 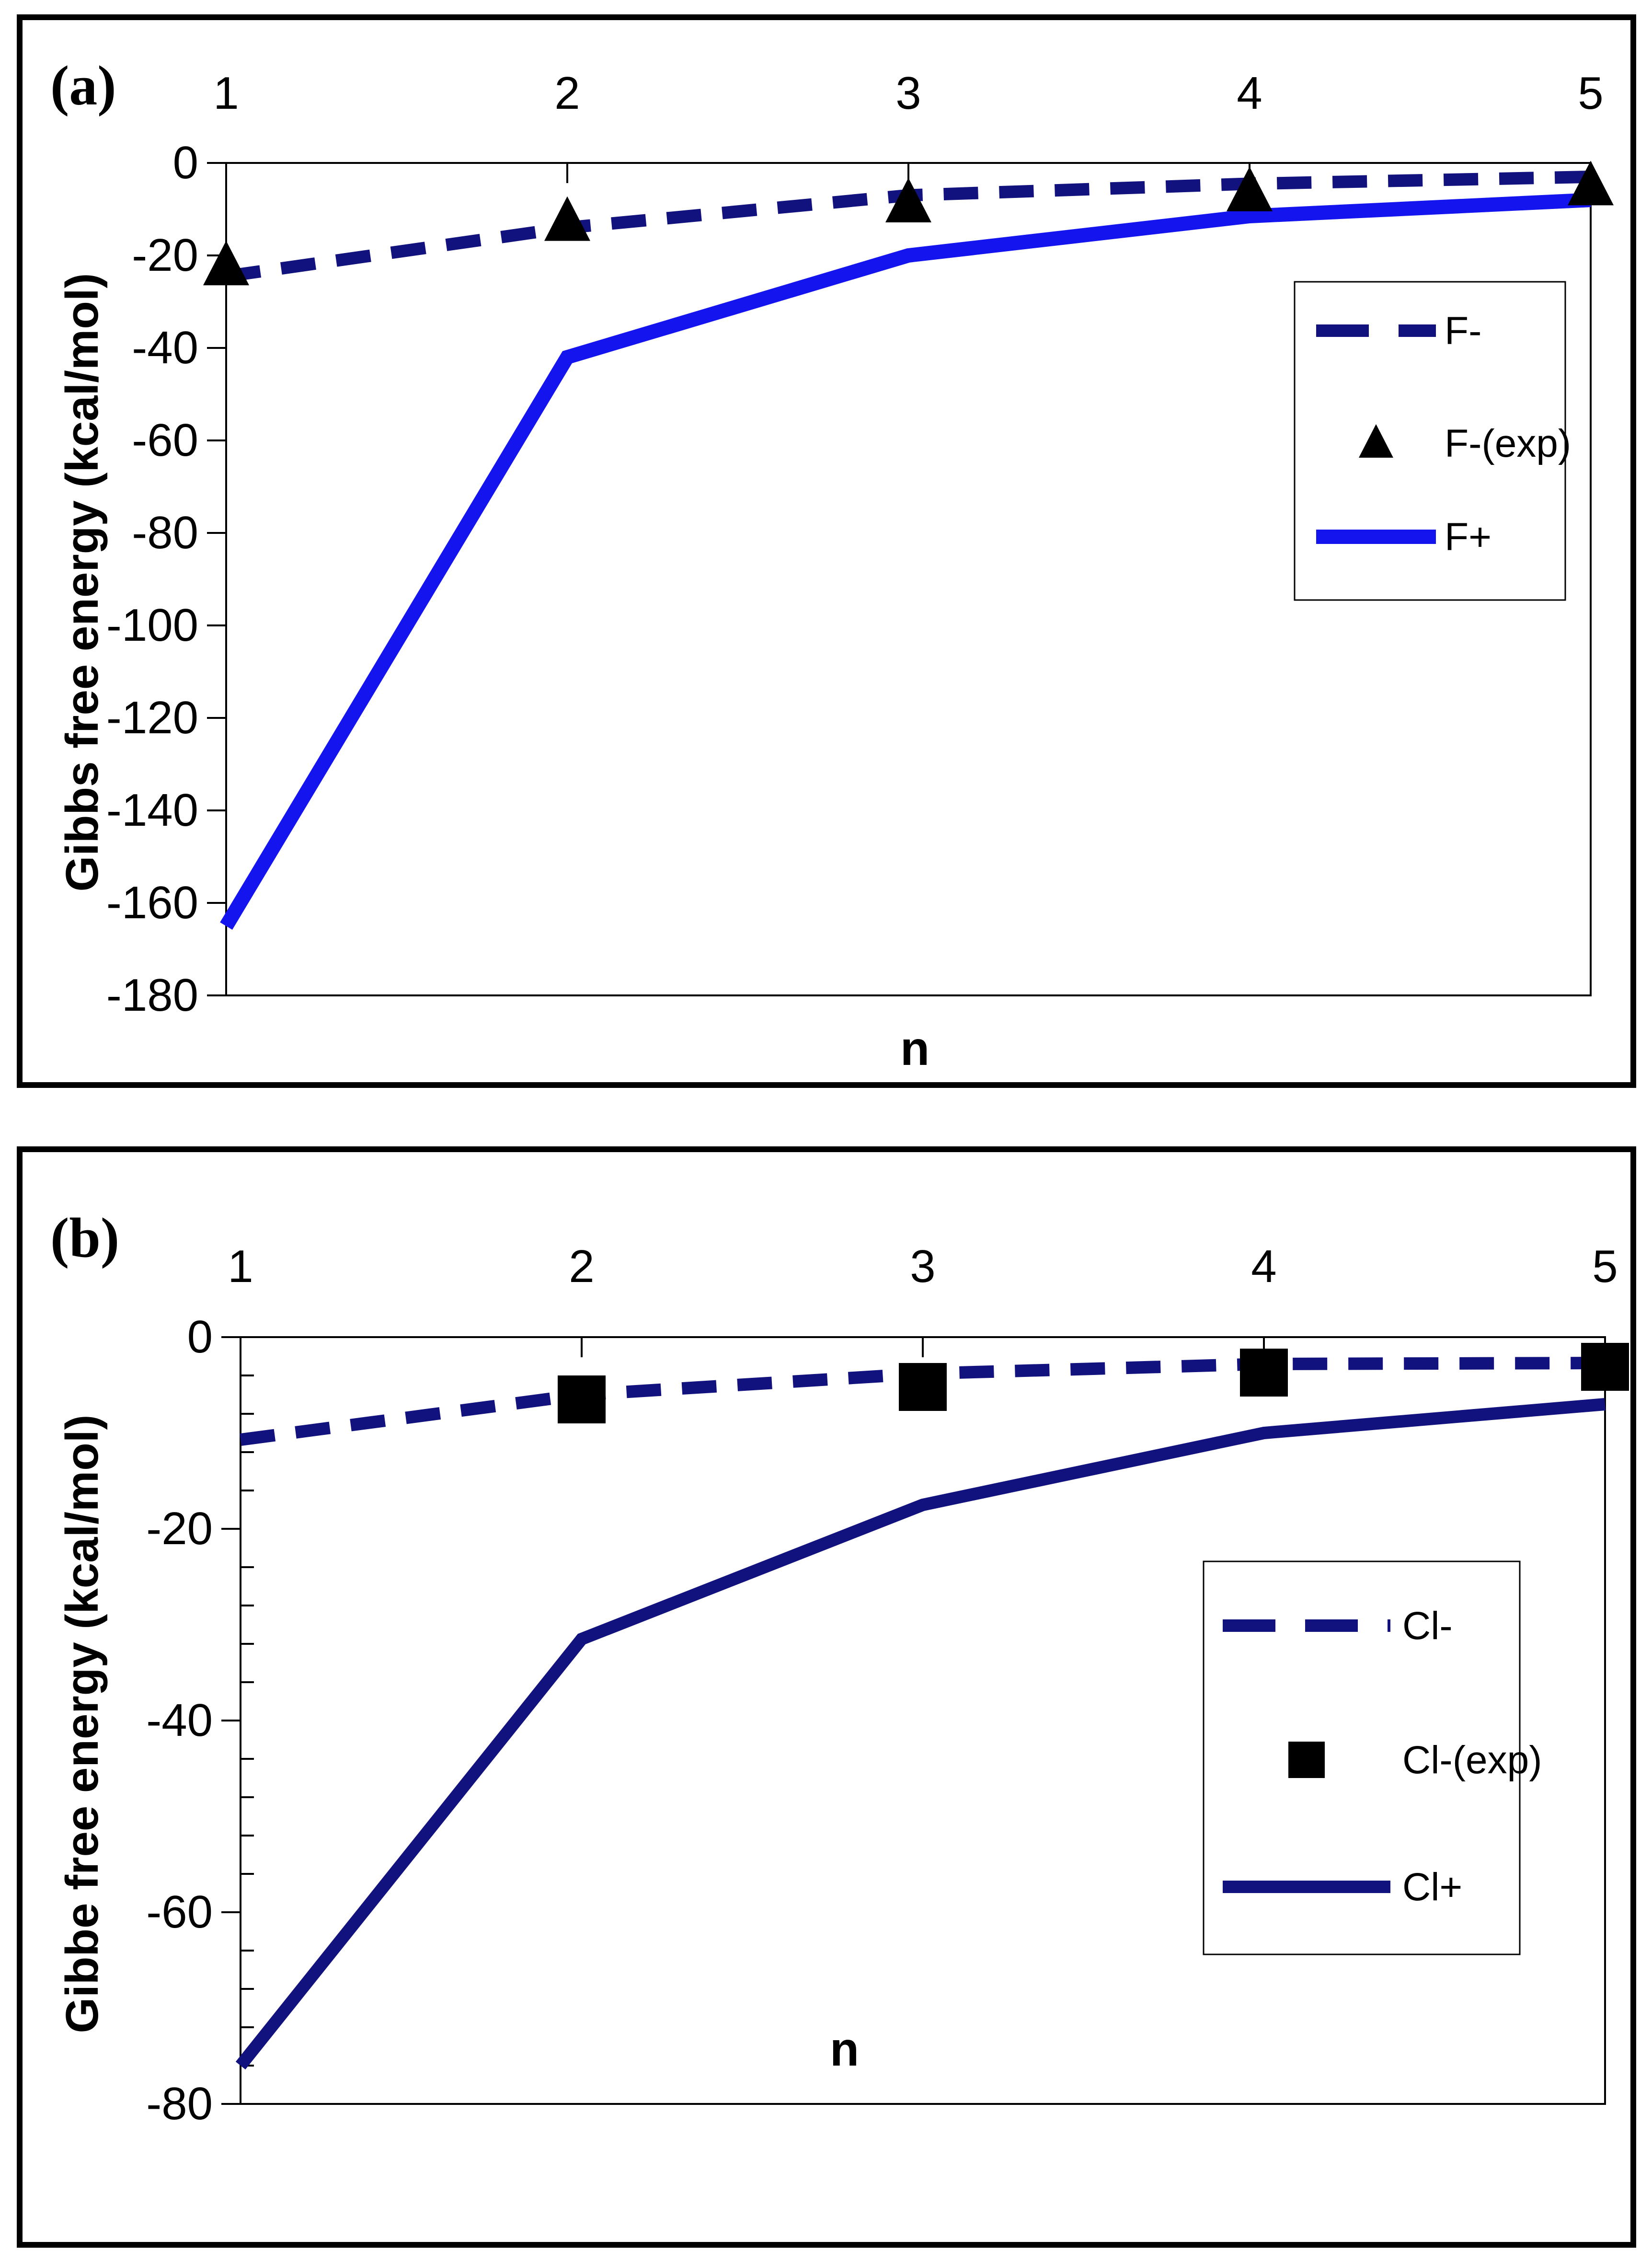 What do you see at coordinates (85, 1238) in the screenshot?
I see `panel-b-letter: (b)` at bounding box center [85, 1238].